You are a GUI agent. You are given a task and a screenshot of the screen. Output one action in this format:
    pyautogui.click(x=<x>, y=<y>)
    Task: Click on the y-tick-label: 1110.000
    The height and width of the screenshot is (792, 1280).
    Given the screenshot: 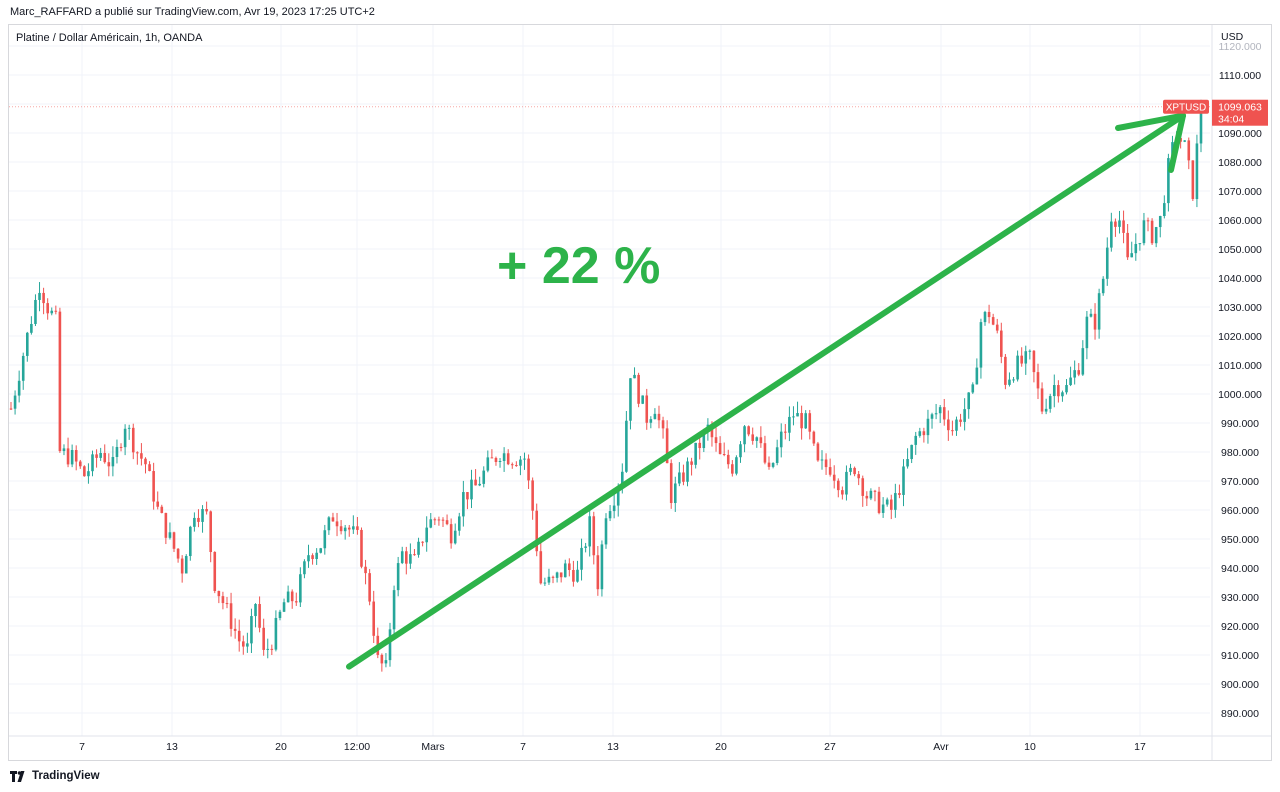 What is the action you would take?
    pyautogui.click(x=1240, y=76)
    